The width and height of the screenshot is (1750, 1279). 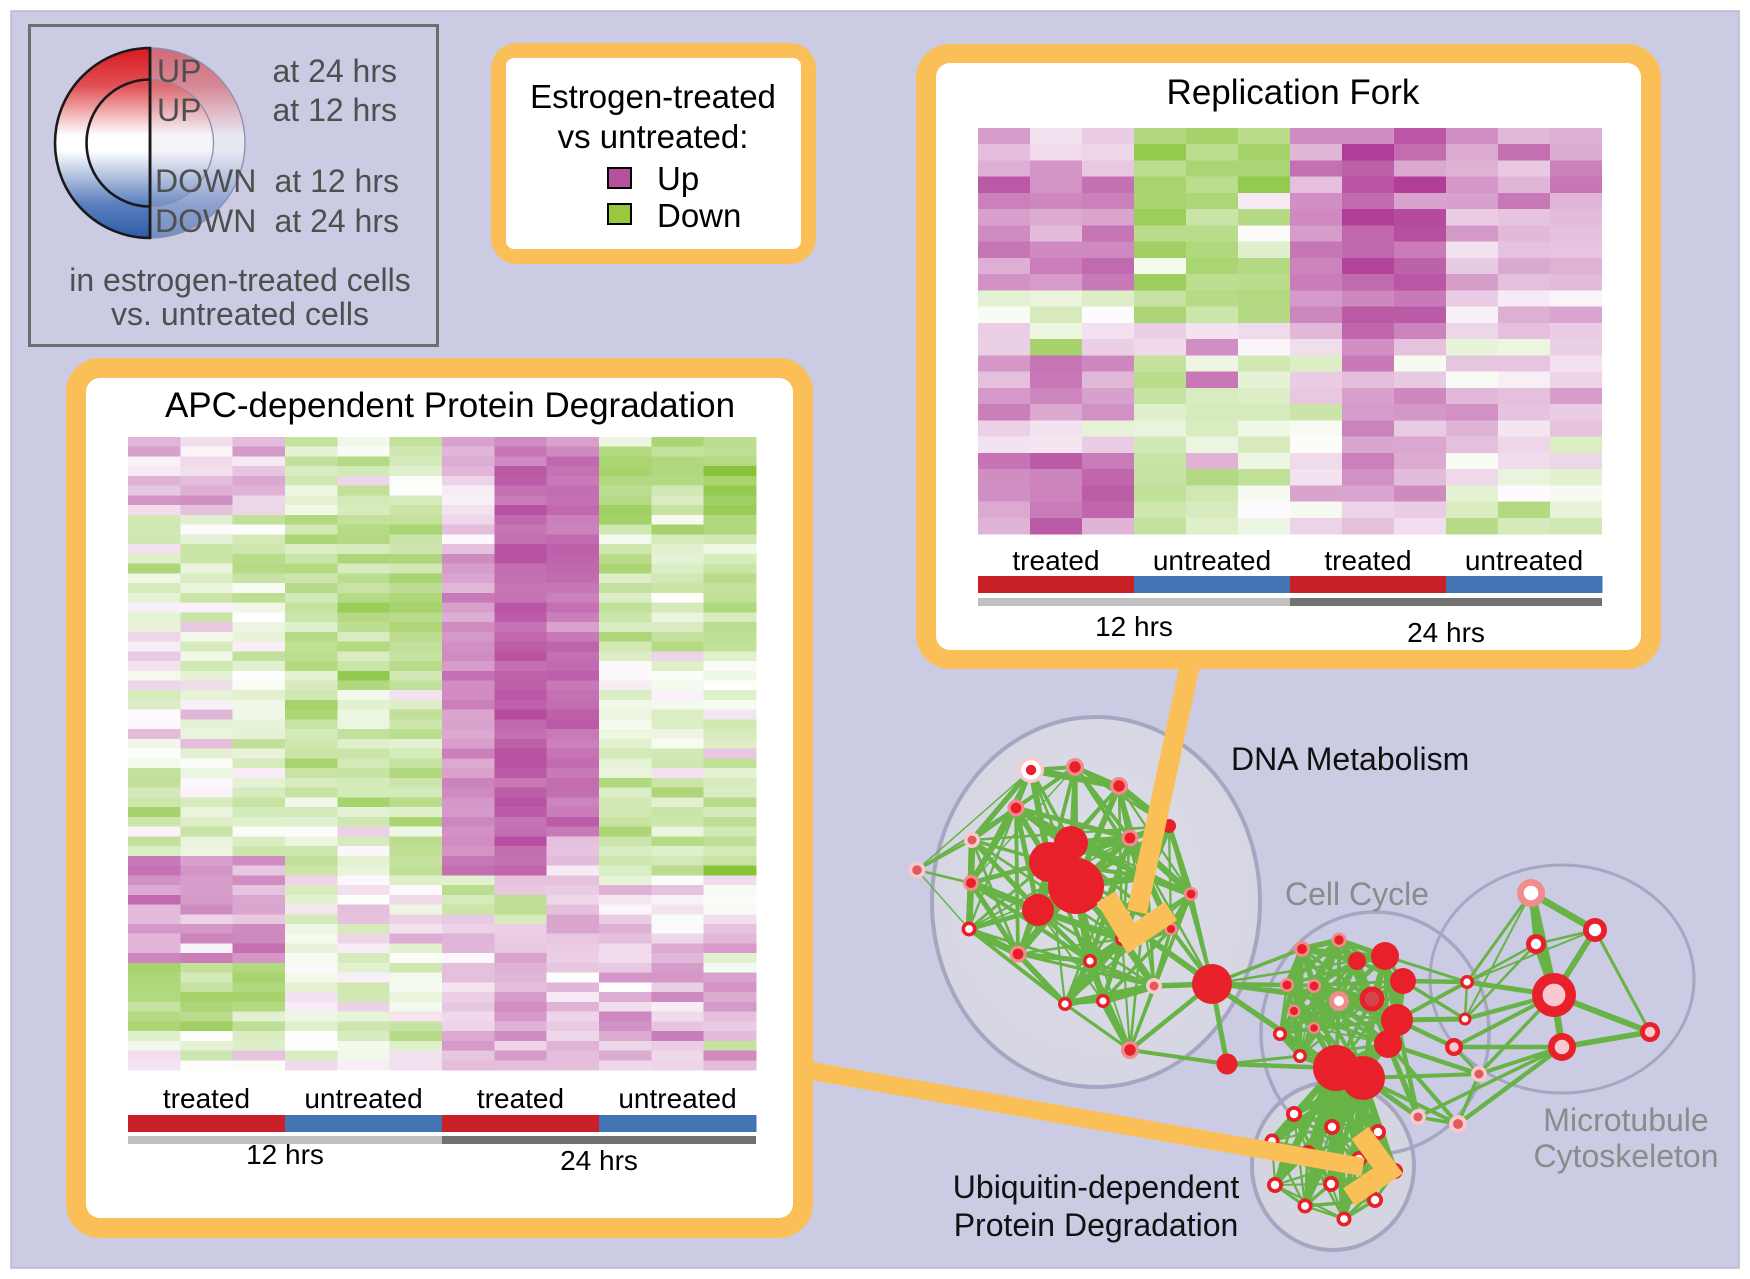 What do you see at coordinates (1357, 894) in the screenshot?
I see `svg-text: Cell Cycle` at bounding box center [1357, 894].